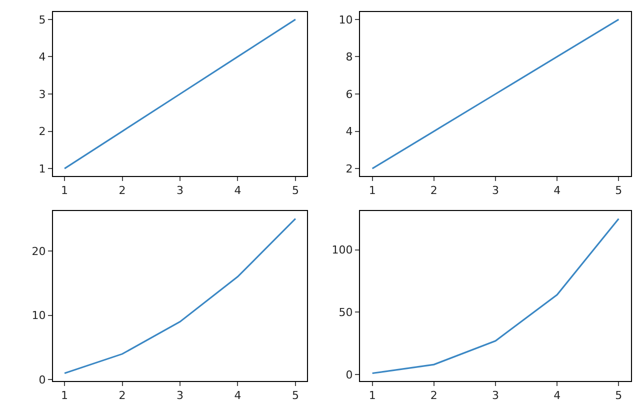 Image resolution: width=637 pixels, height=411 pixels. Describe the element at coordinates (42, 94) in the screenshot. I see `y-tick-label: 3` at that location.